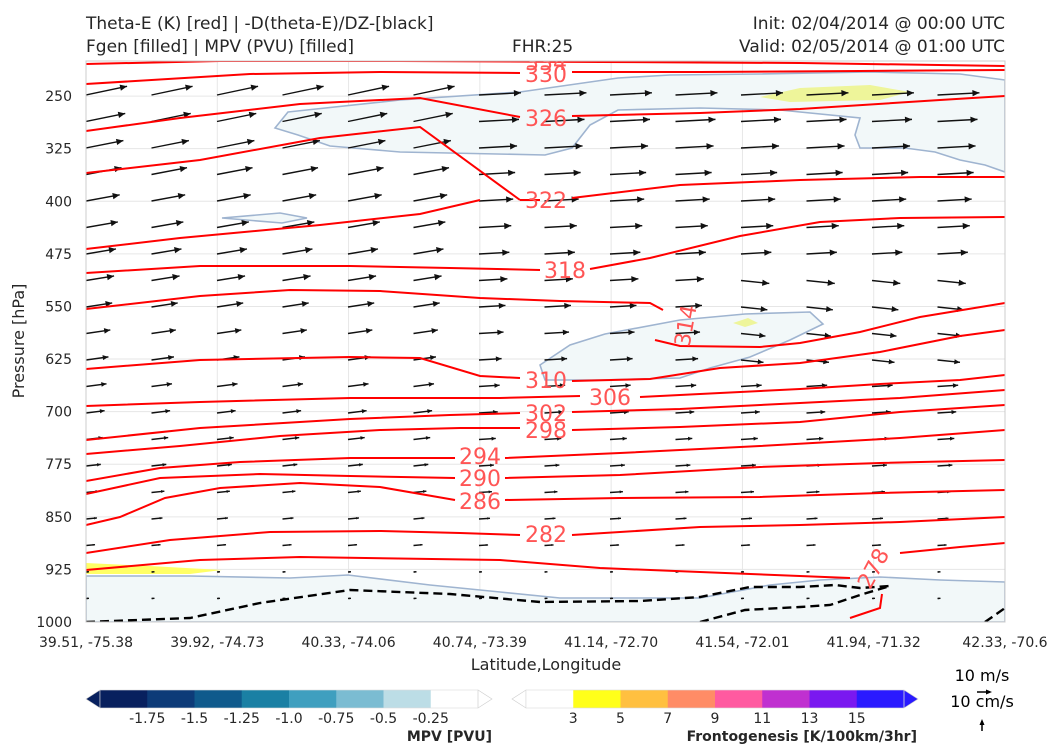  What do you see at coordinates (349, 643) in the screenshot?
I see `x-tick-label: 40.33, -74.06` at bounding box center [349, 643].